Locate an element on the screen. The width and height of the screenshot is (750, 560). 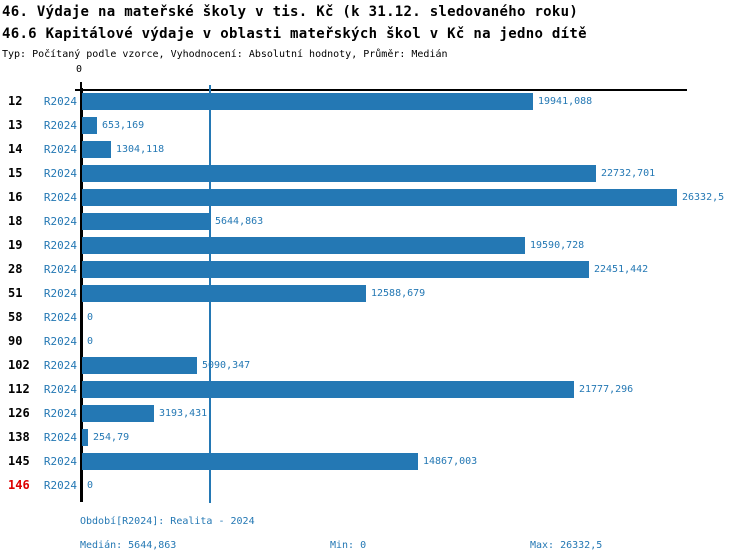
bar-value-label: 22451,442 is located at coordinates (621, 269).